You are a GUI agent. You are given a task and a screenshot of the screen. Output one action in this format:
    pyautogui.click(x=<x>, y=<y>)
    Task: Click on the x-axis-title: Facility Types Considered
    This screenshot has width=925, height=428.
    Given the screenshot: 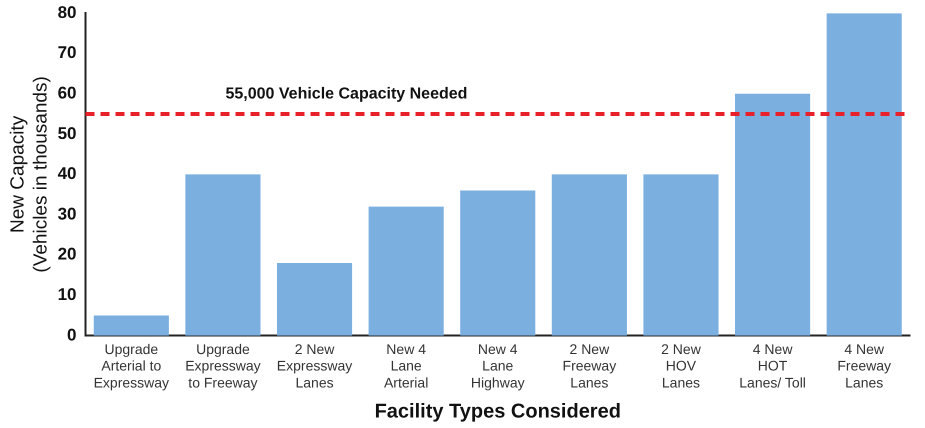 What is the action you would take?
    pyautogui.click(x=497, y=411)
    